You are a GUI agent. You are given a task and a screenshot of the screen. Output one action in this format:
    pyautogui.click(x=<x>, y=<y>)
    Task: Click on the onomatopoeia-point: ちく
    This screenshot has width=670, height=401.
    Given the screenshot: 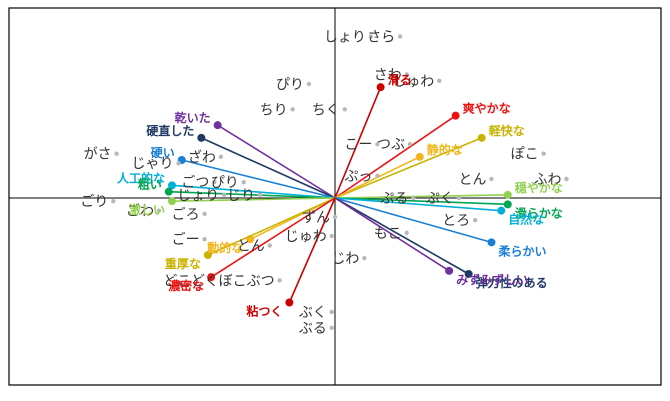 What is the action you would take?
    pyautogui.click(x=329, y=110)
    